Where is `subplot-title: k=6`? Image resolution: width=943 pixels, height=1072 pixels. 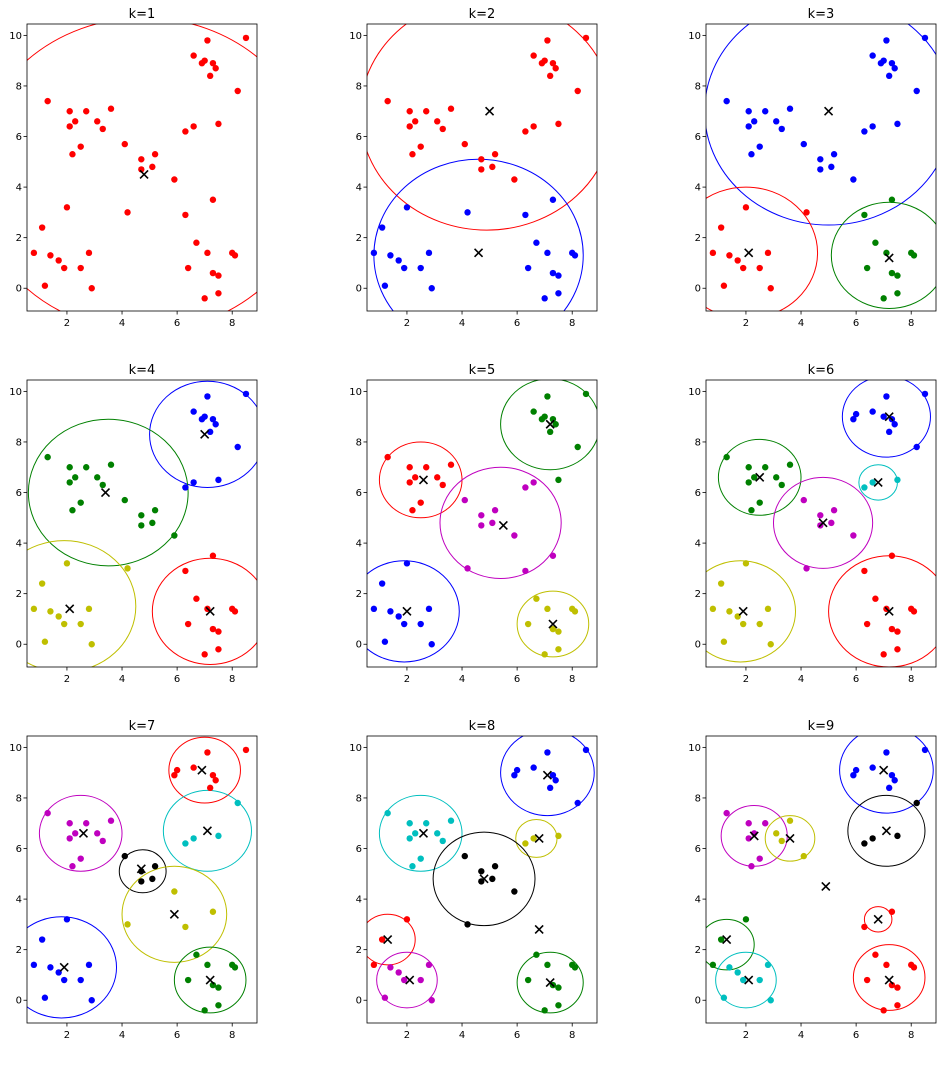
subplot-title: k=6 is located at coordinates (821, 370).